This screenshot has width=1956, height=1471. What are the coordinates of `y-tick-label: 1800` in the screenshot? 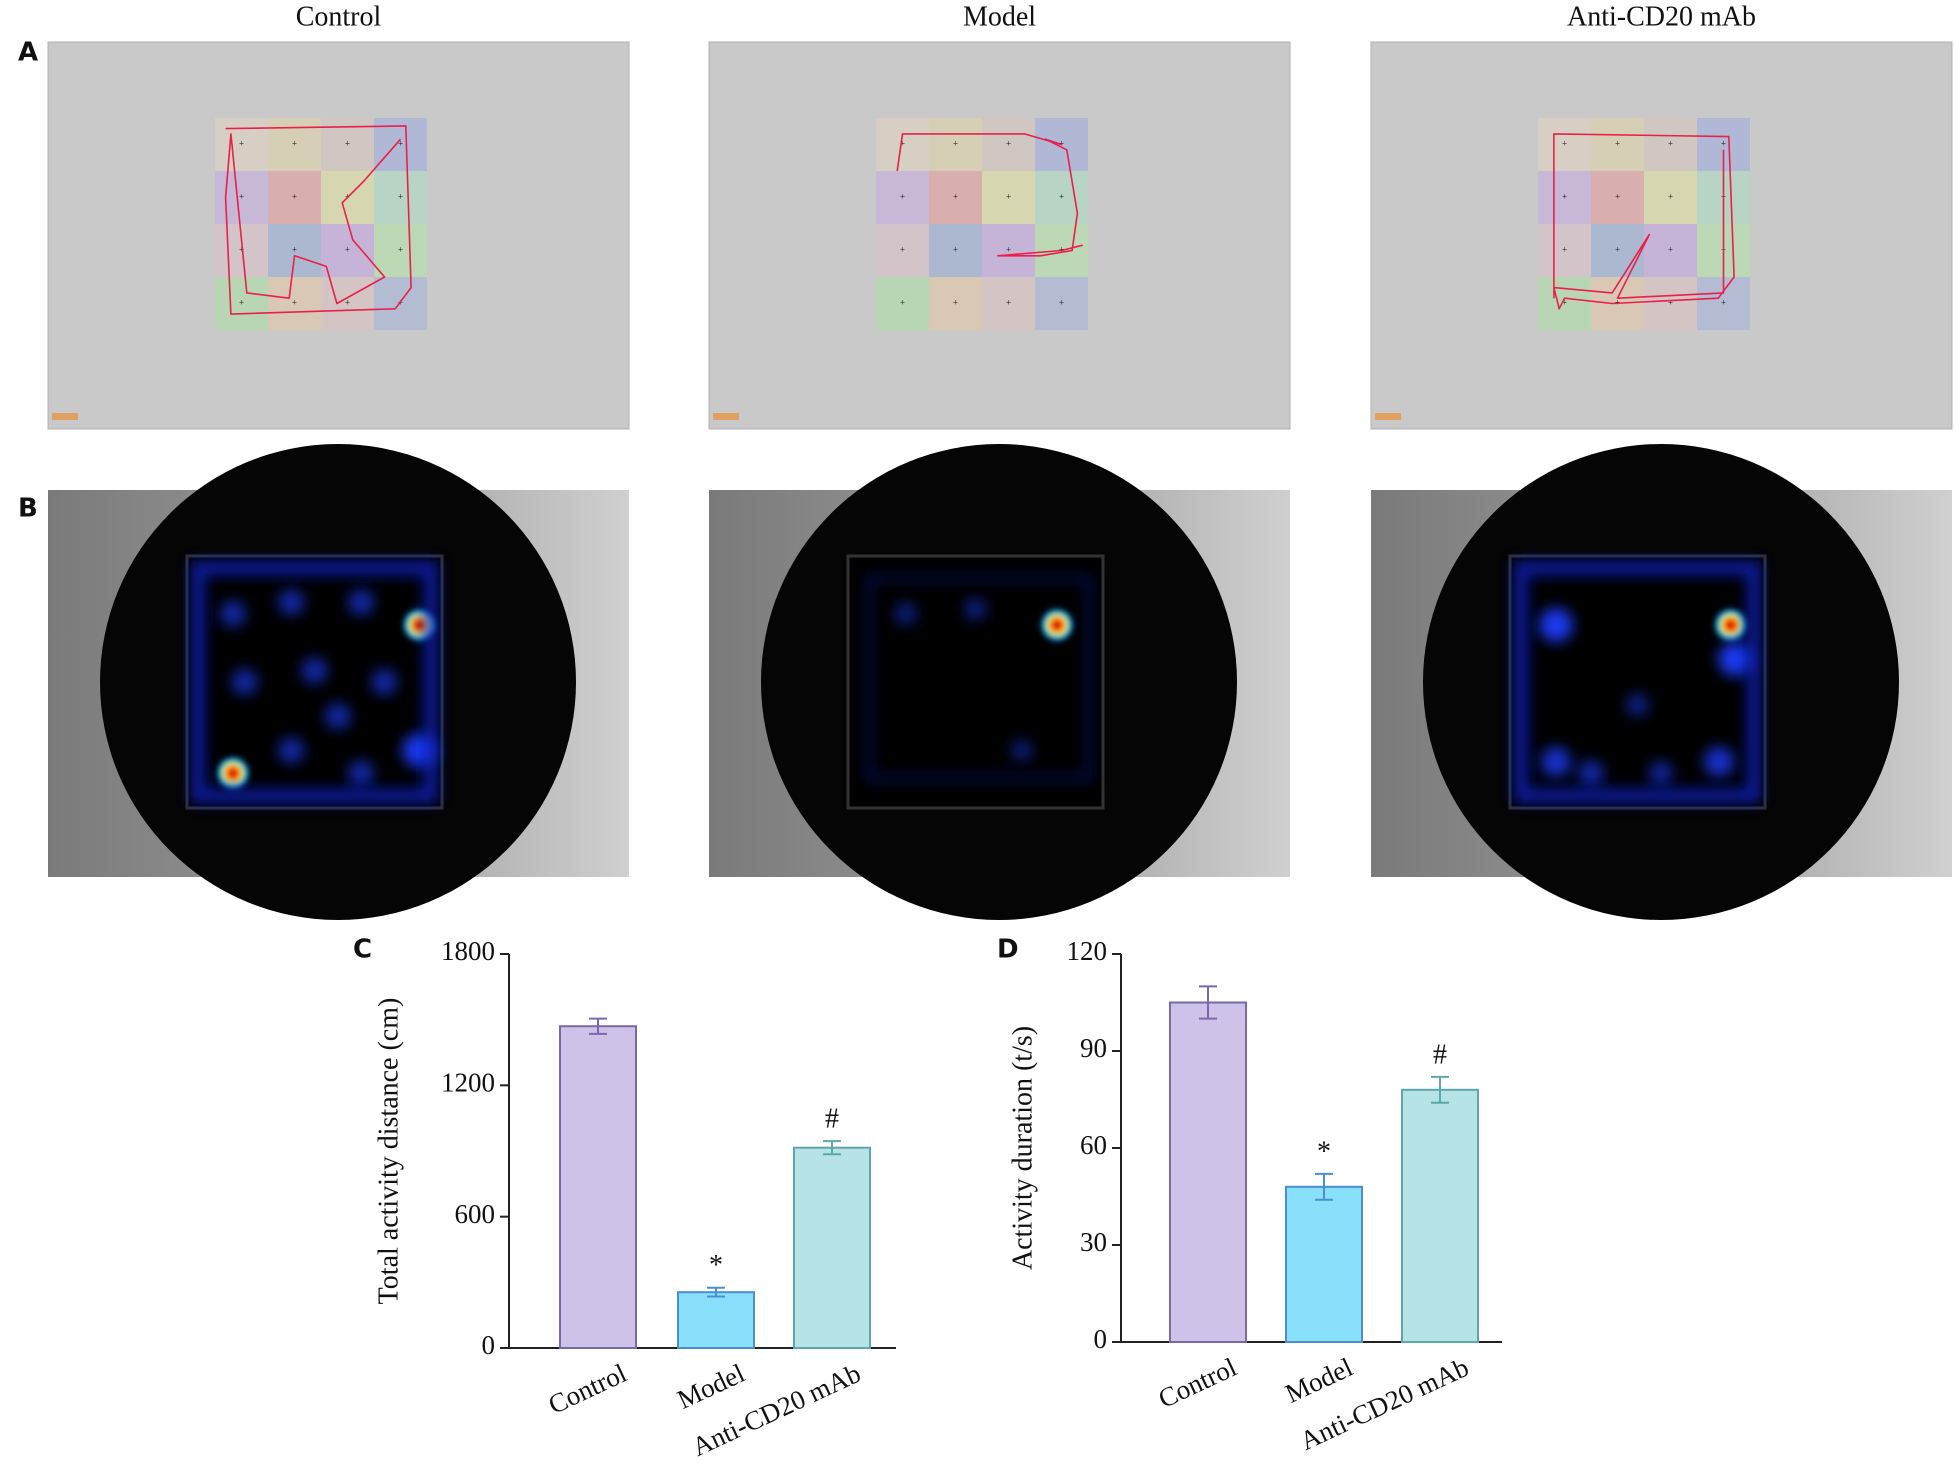 It's located at (468, 951).